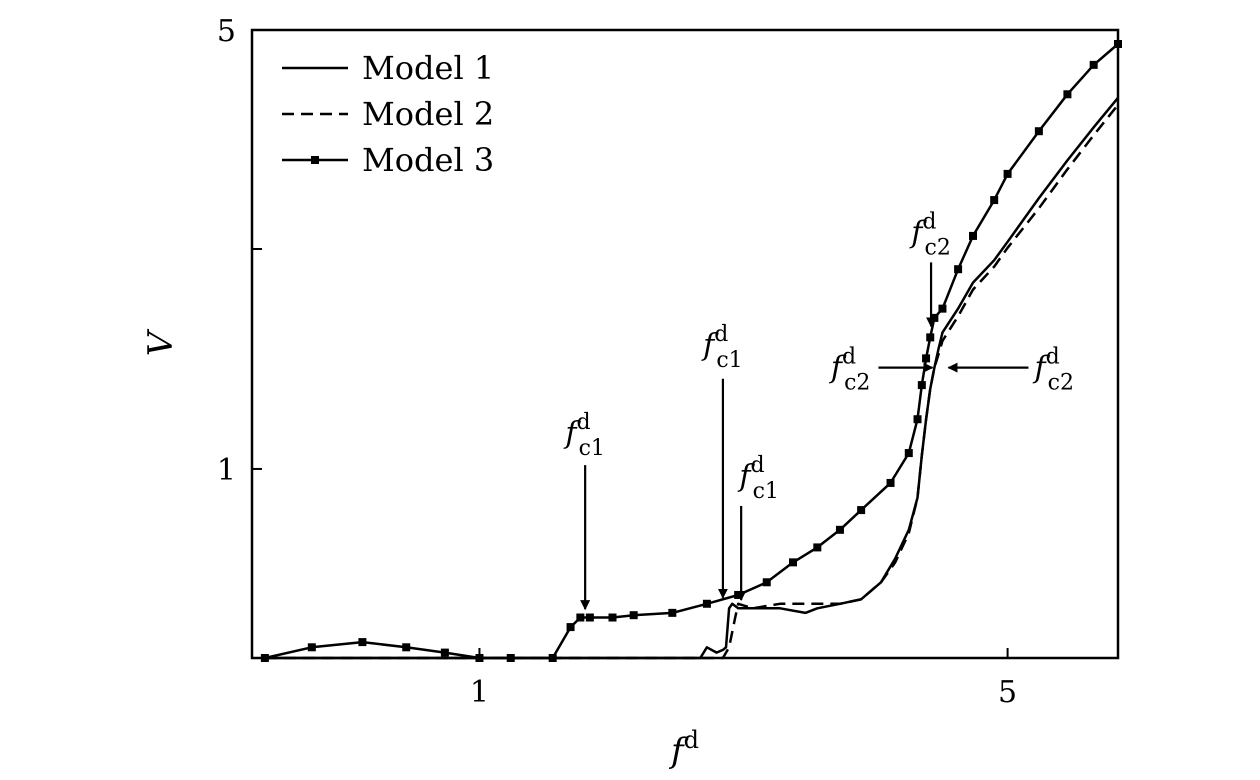  What do you see at coordinates (226, 31) in the screenshot?
I see `y-tick-label: 5` at bounding box center [226, 31].